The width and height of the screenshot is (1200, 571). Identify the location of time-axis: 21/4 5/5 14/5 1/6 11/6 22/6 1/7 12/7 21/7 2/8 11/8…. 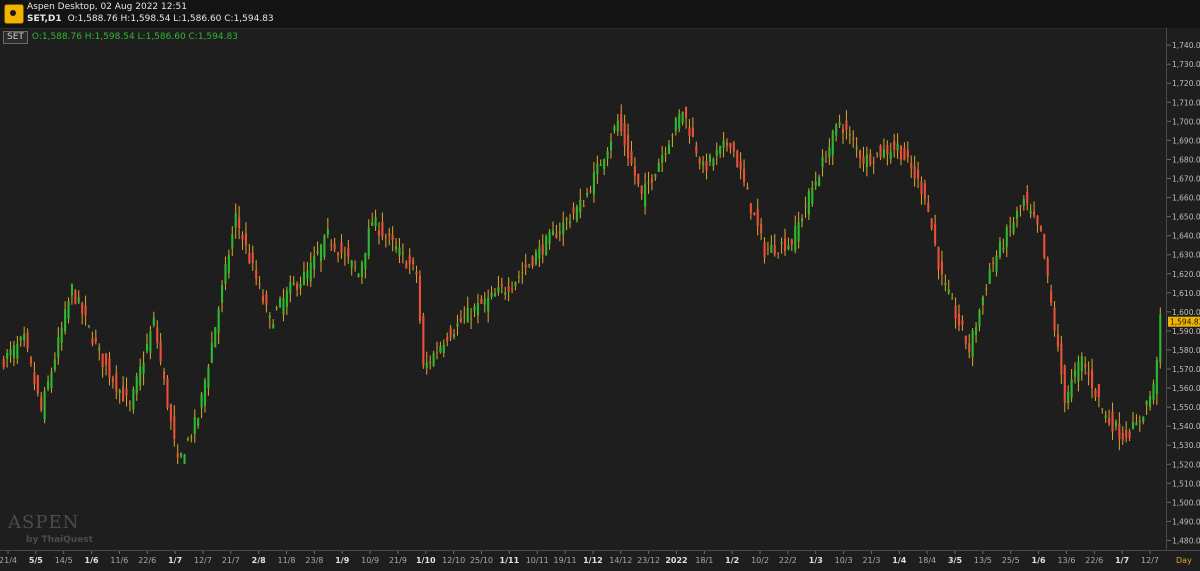
(600, 558).